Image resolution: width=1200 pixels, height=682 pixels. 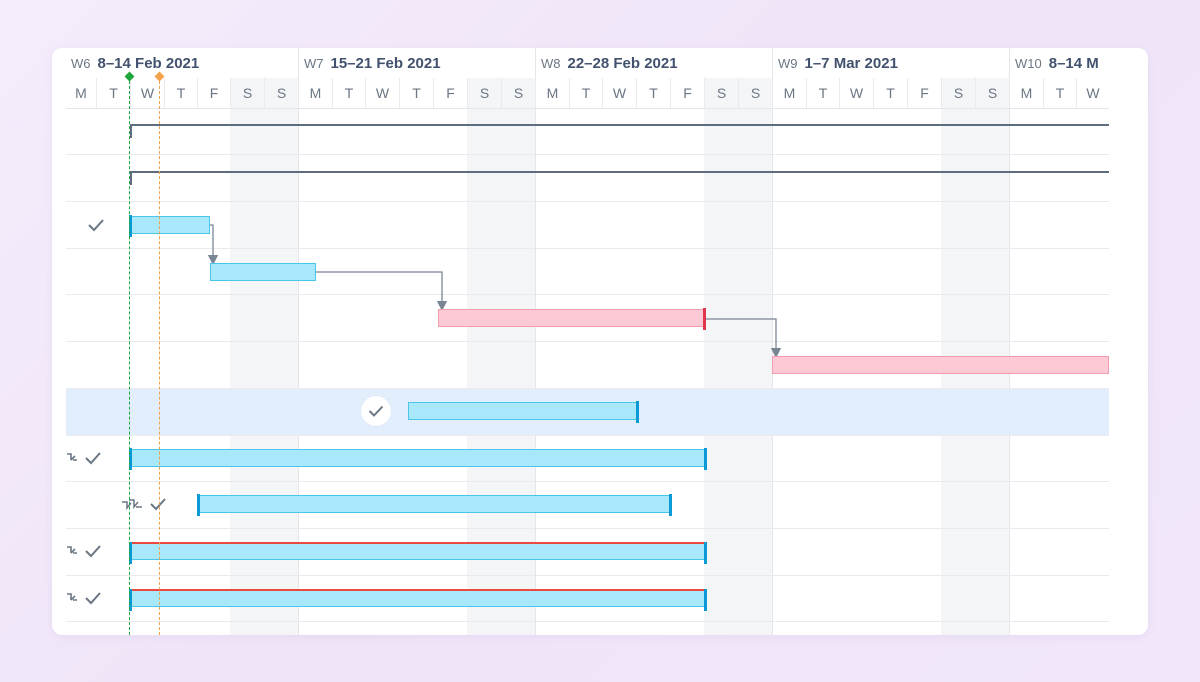 I want to click on week-number: W6, so click(x=81, y=63).